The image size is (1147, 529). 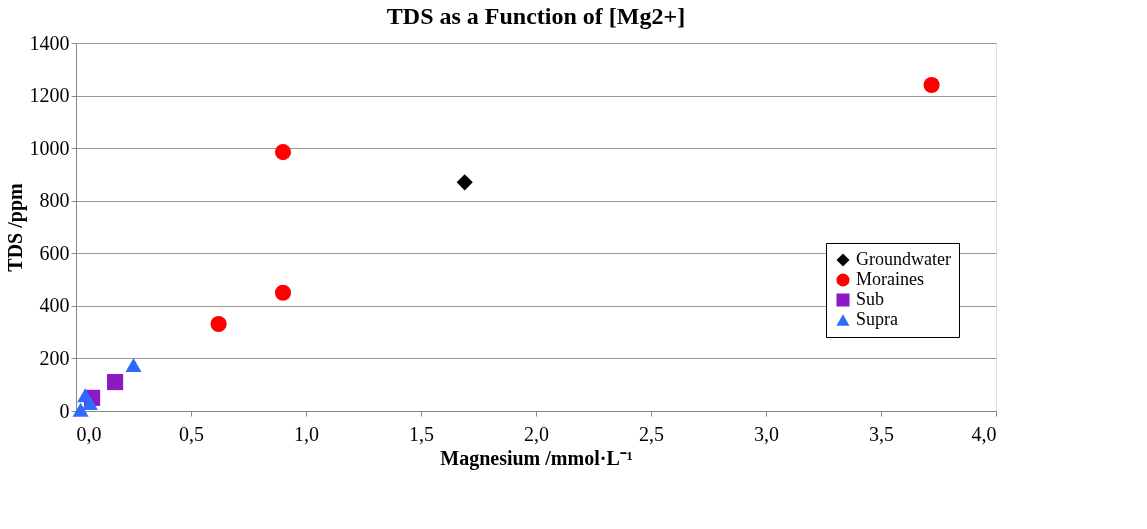 What do you see at coordinates (903, 259) in the screenshot?
I see `legend-label: Groundwater` at bounding box center [903, 259].